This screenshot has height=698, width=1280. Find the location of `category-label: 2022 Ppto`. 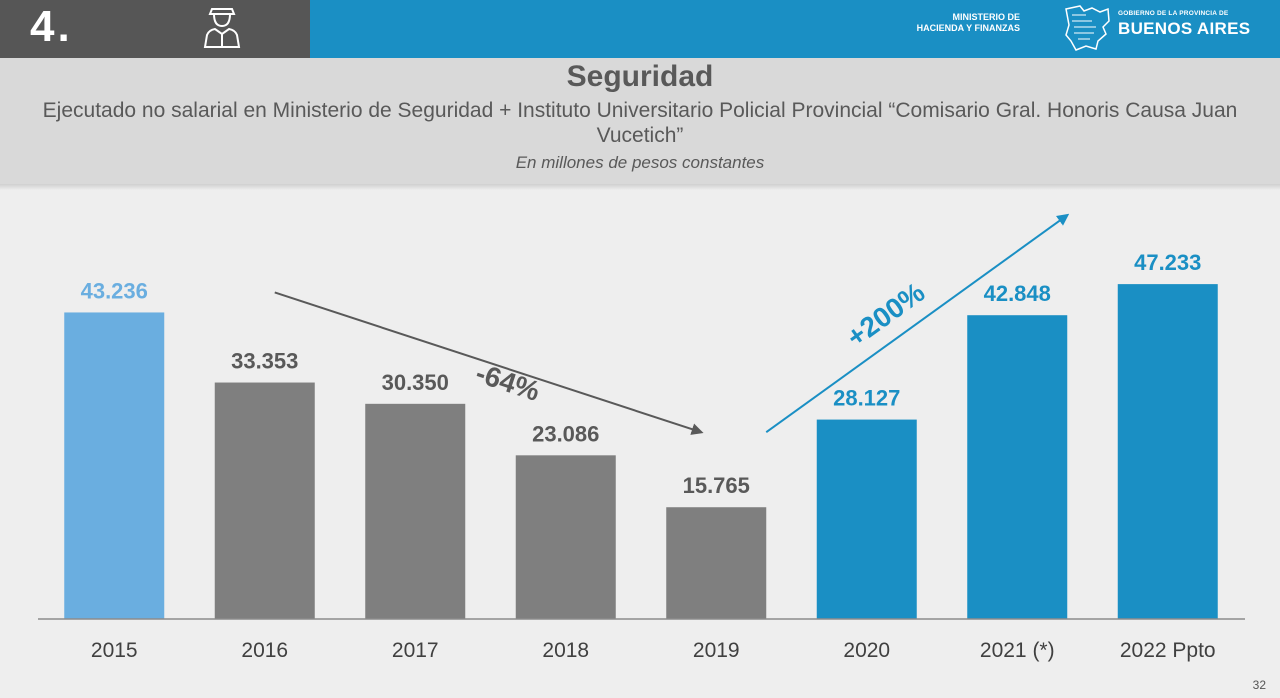

category-label: 2022 Ppto is located at coordinates (1168, 650).